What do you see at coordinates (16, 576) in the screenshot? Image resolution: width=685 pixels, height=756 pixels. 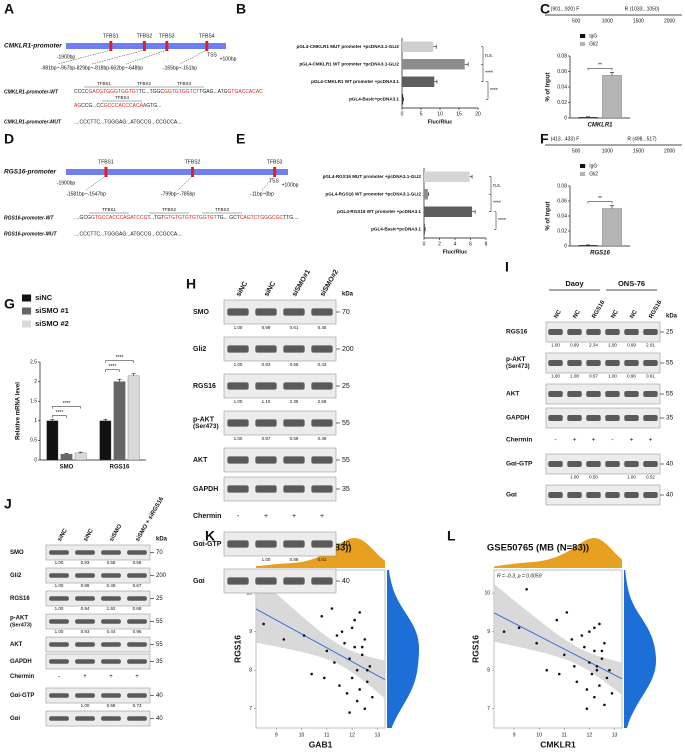 I see `protein-label: Gli2` at bounding box center [16, 576].